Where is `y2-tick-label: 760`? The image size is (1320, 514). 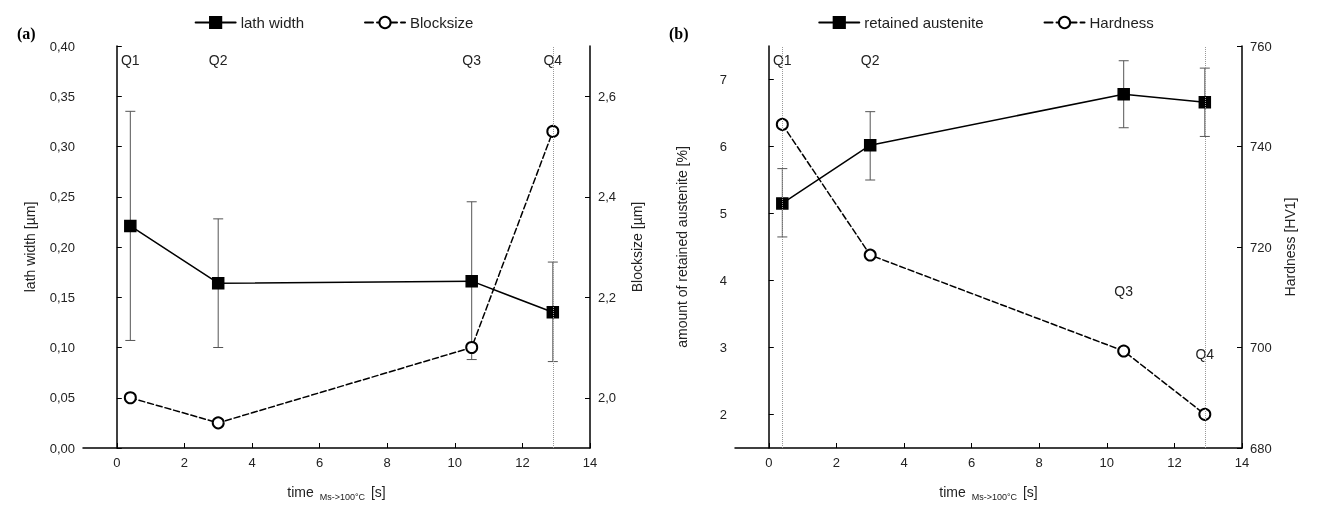
y2-tick-label: 760 is located at coordinates (1261, 46).